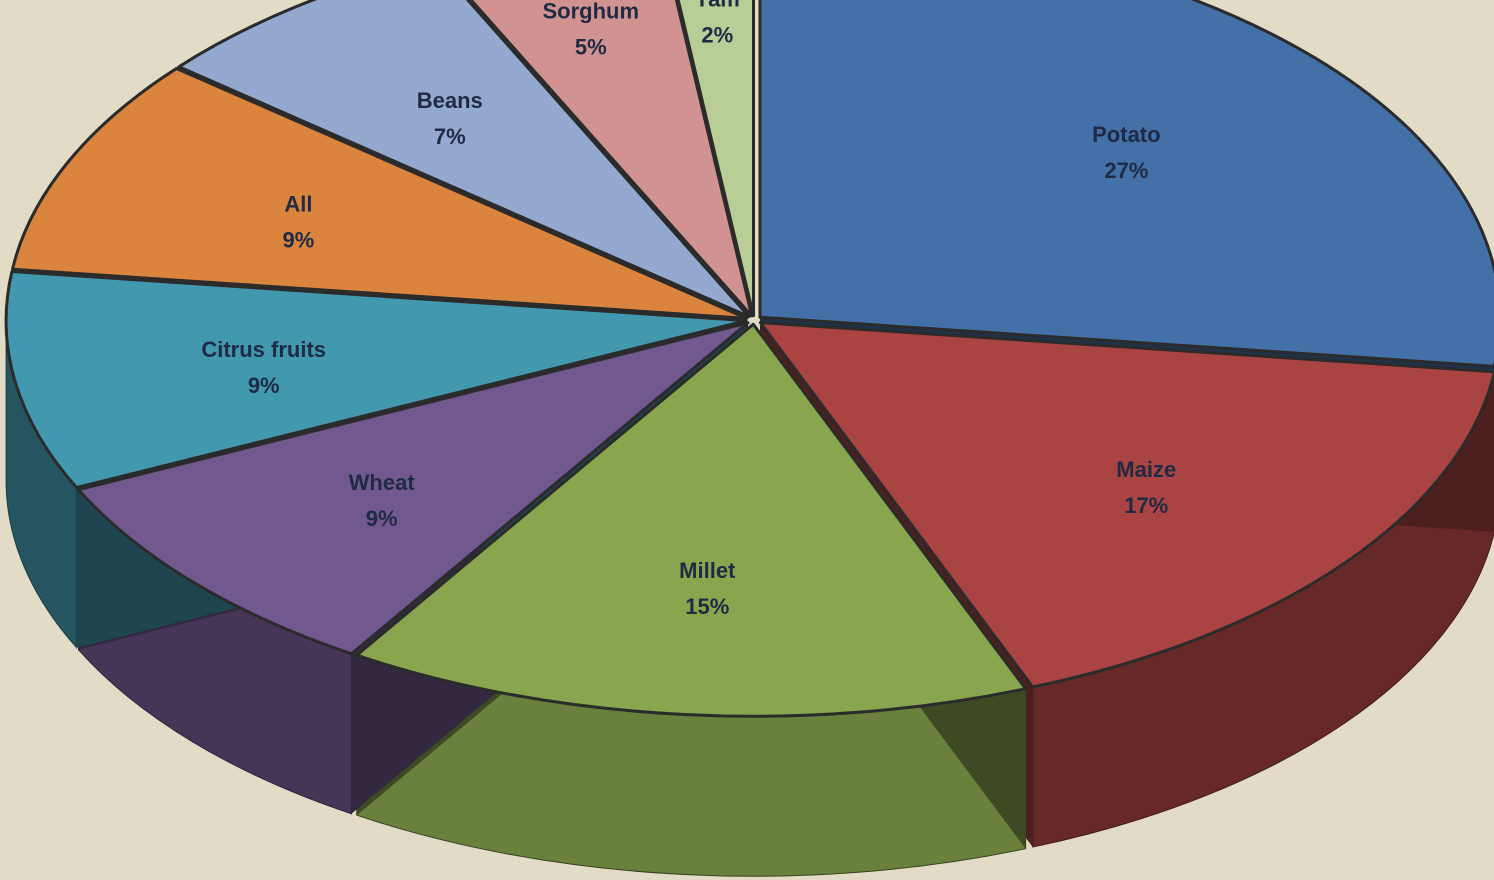 The image size is (1494, 880). I want to click on pie-slice-beans, so click(464, 159).